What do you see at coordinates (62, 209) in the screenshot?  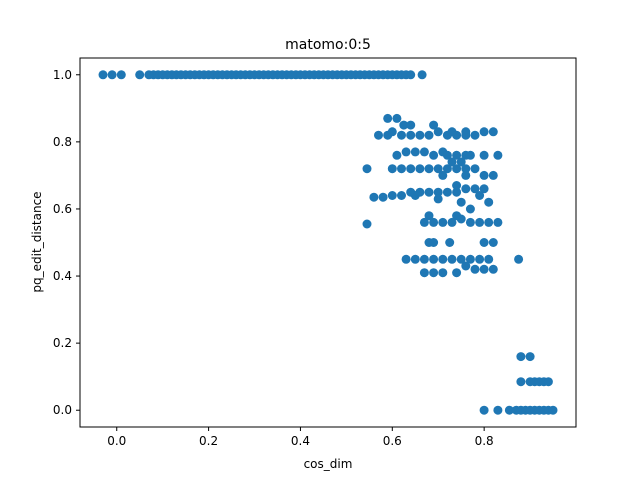 I see `y-tick-label: 0.6` at bounding box center [62, 209].